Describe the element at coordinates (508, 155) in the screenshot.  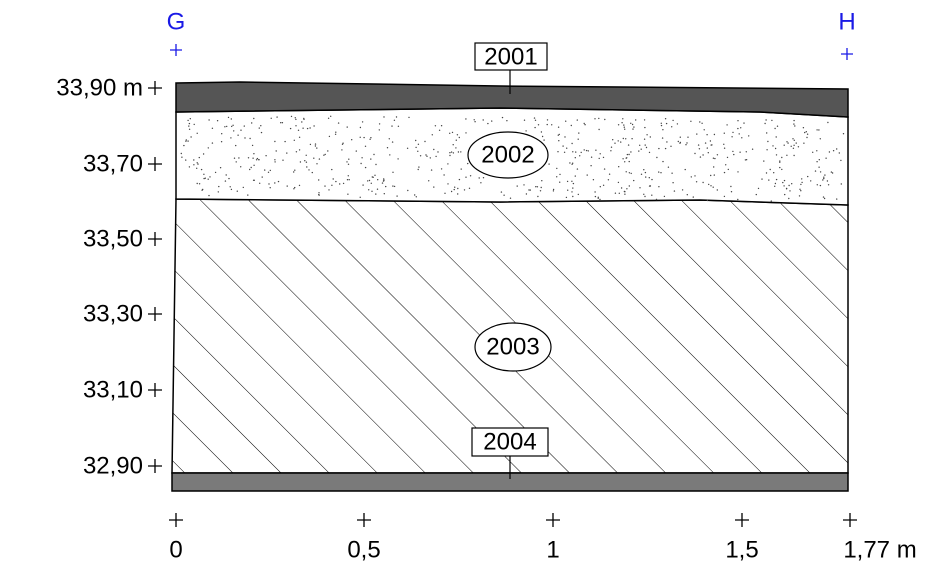
I see `label-ellipse` at that location.